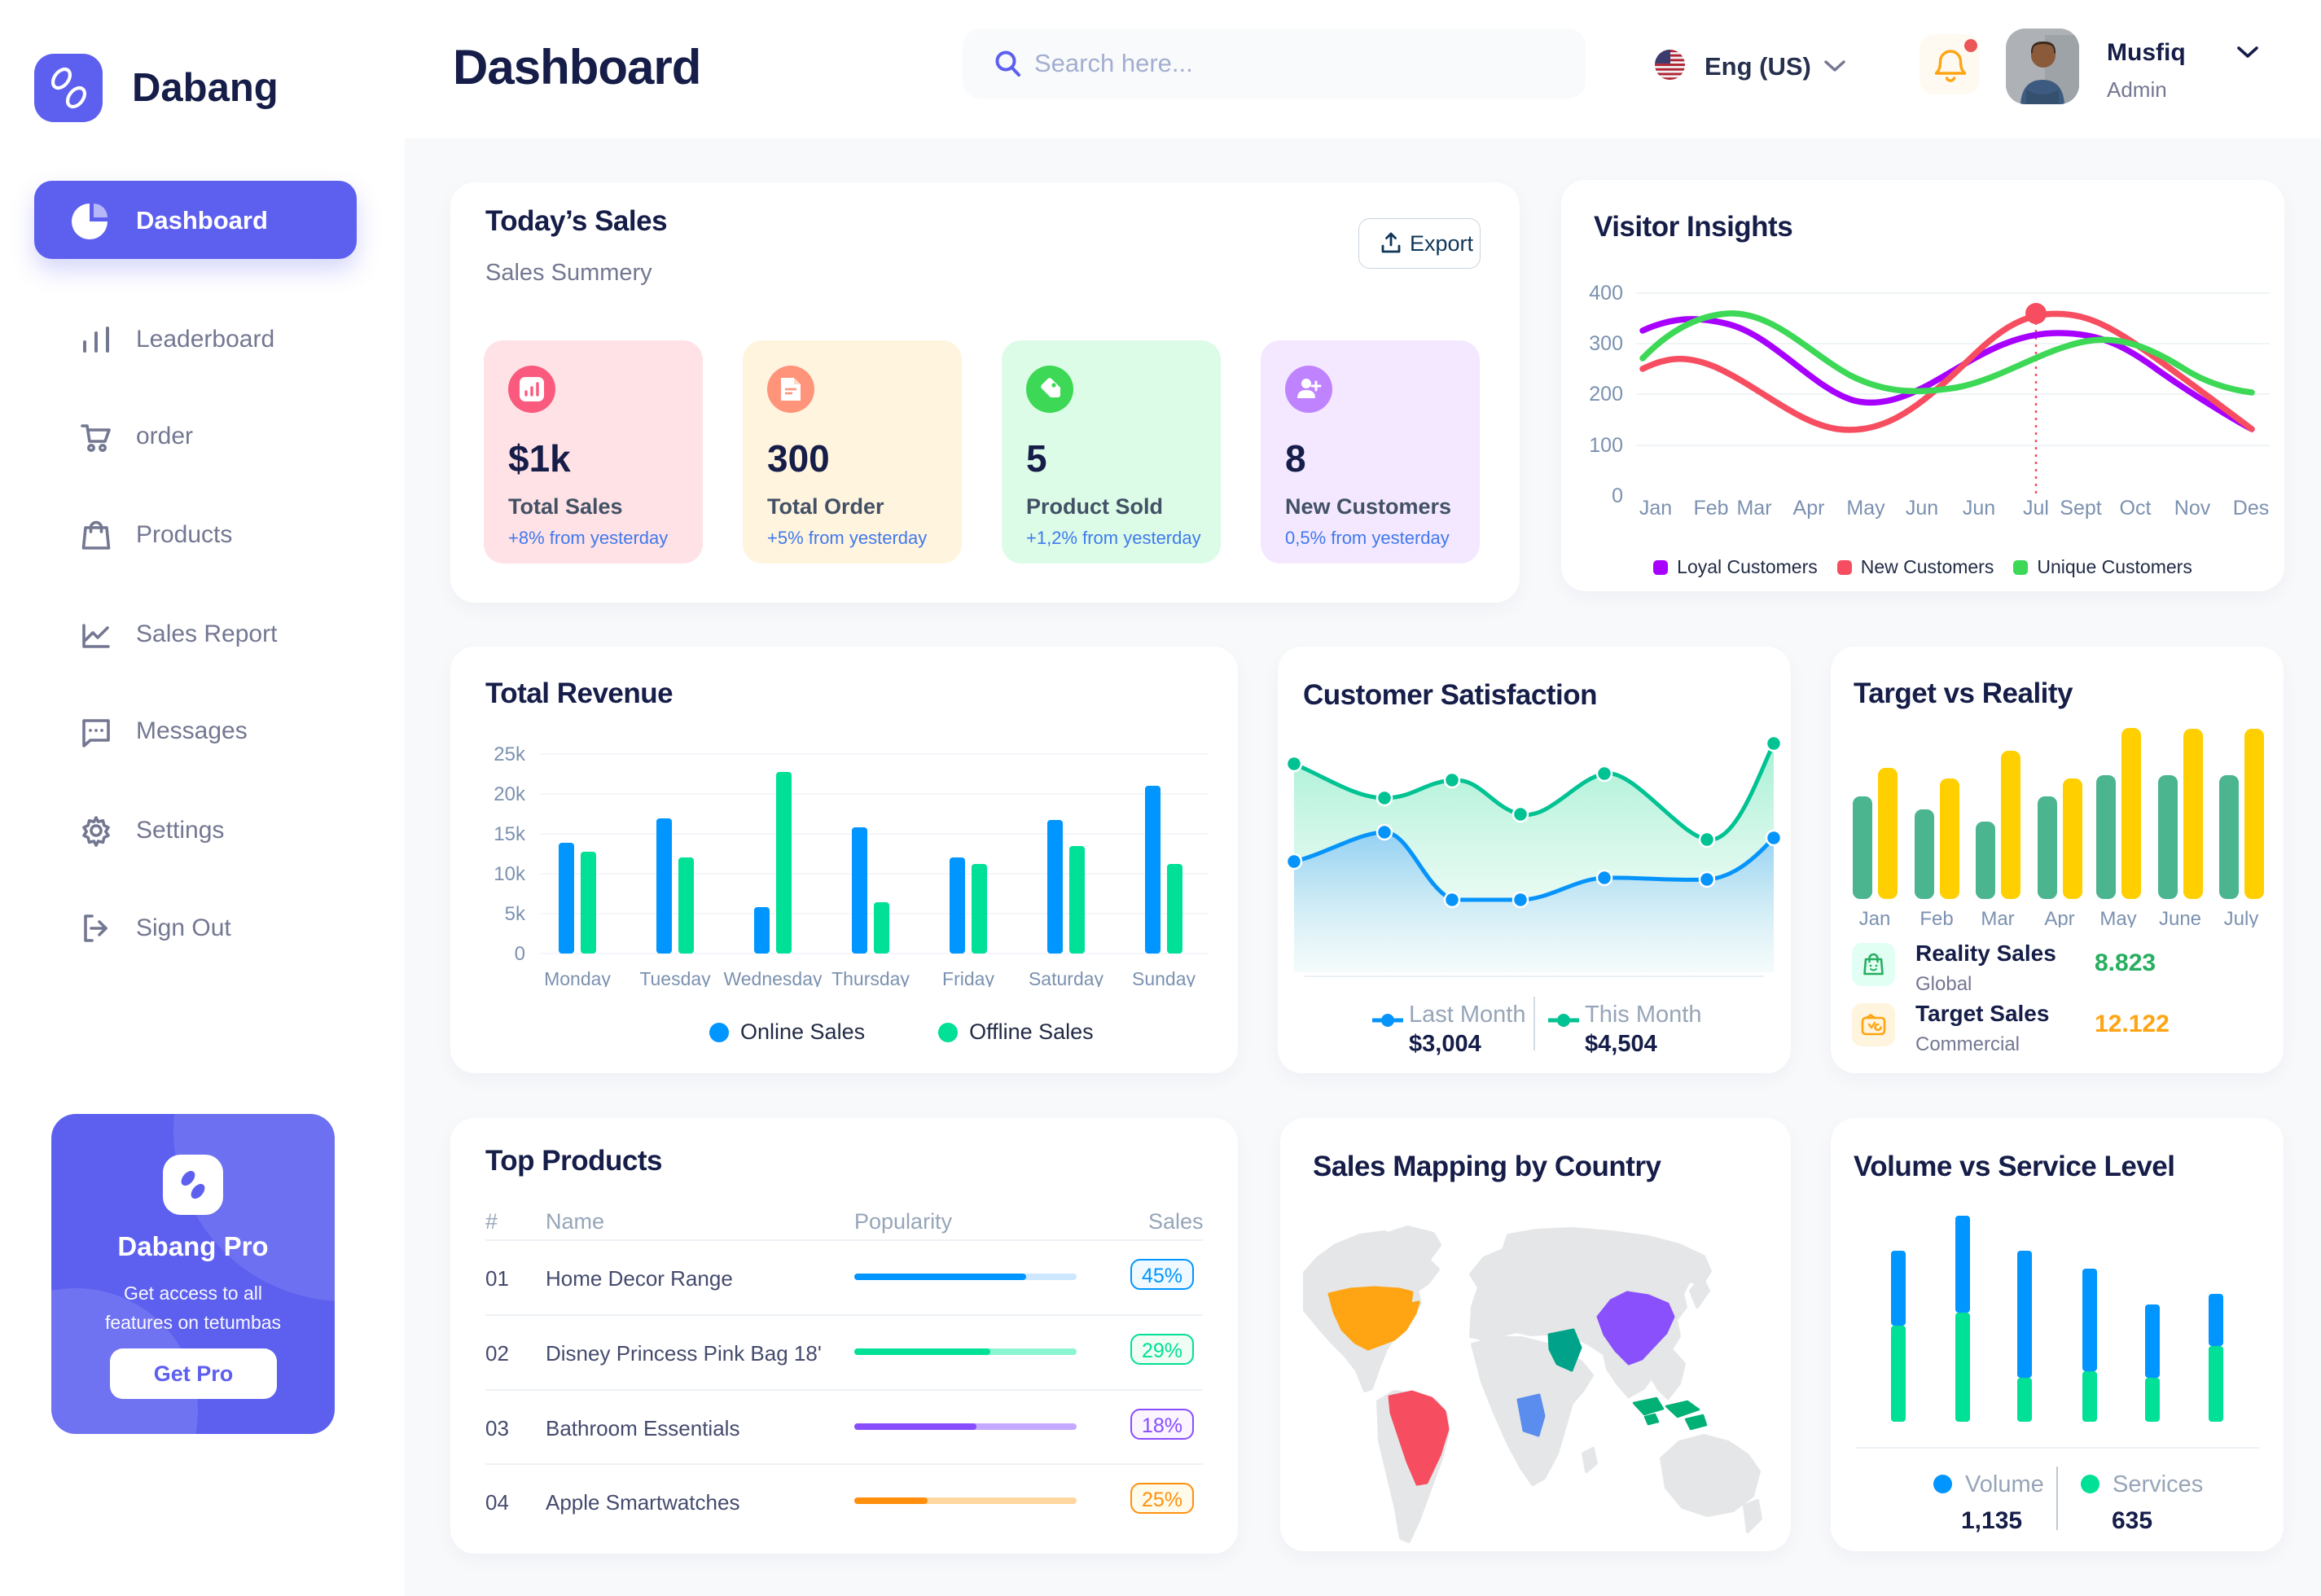 The width and height of the screenshot is (2321, 1596). Describe the element at coordinates (577, 977) in the screenshot. I see `svg-text: Monday` at that location.